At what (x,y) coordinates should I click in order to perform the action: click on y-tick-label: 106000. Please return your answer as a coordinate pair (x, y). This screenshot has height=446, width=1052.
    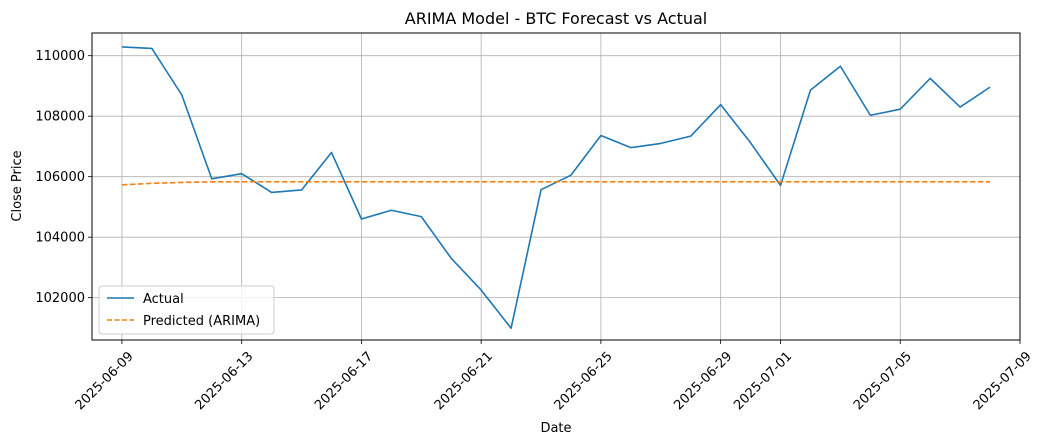
    Looking at the image, I should click on (60, 177).